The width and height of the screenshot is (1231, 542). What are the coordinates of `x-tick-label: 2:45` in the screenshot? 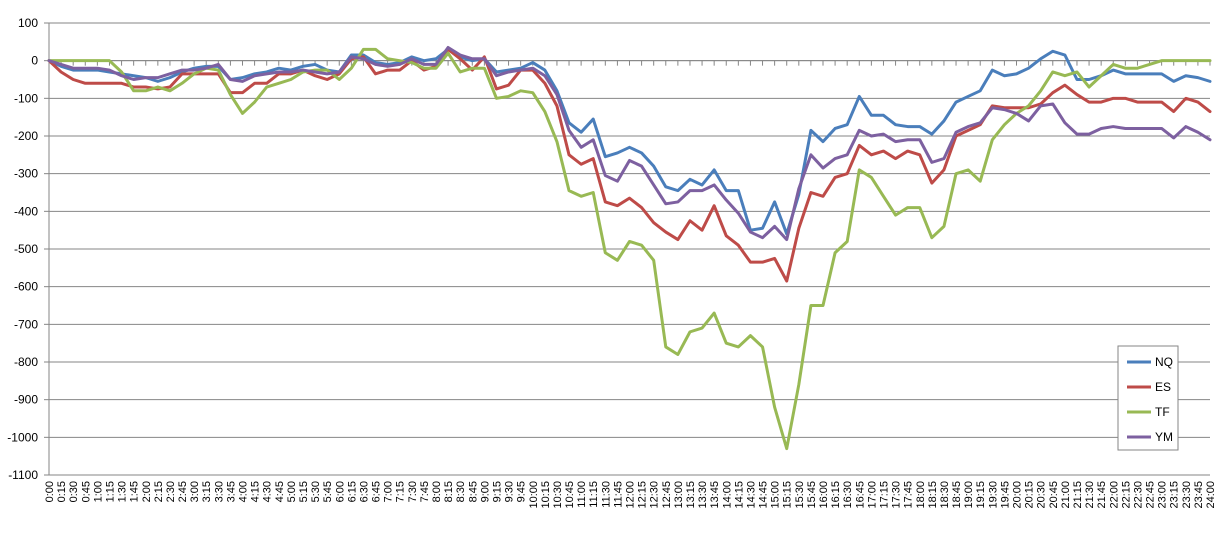 It's located at (183, 491).